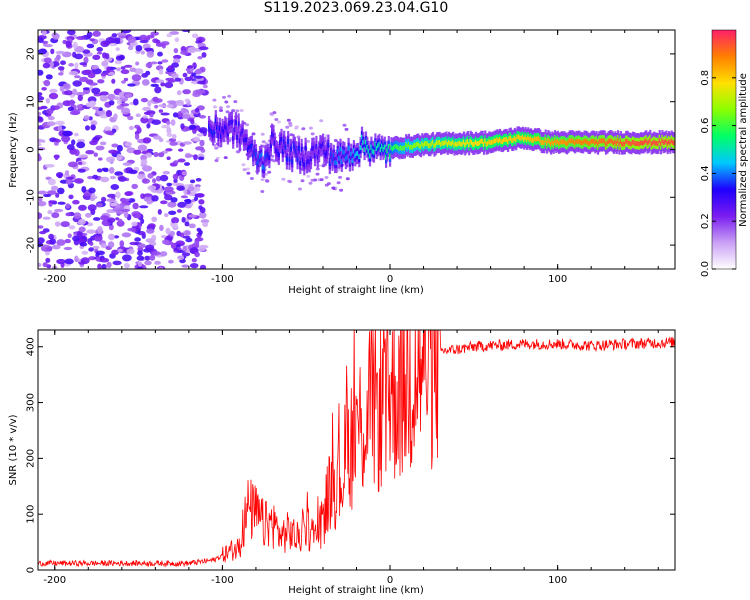  What do you see at coordinates (356, 590) in the screenshot?
I see `snr-xlabel: Height of straight line (km)` at bounding box center [356, 590].